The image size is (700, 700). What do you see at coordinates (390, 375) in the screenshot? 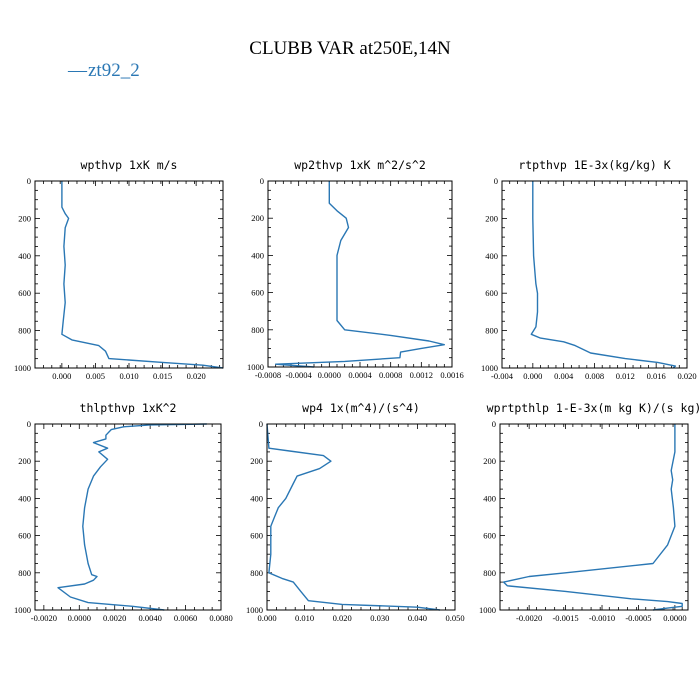
I see `x-tick-label: 0.0008` at bounding box center [390, 375].